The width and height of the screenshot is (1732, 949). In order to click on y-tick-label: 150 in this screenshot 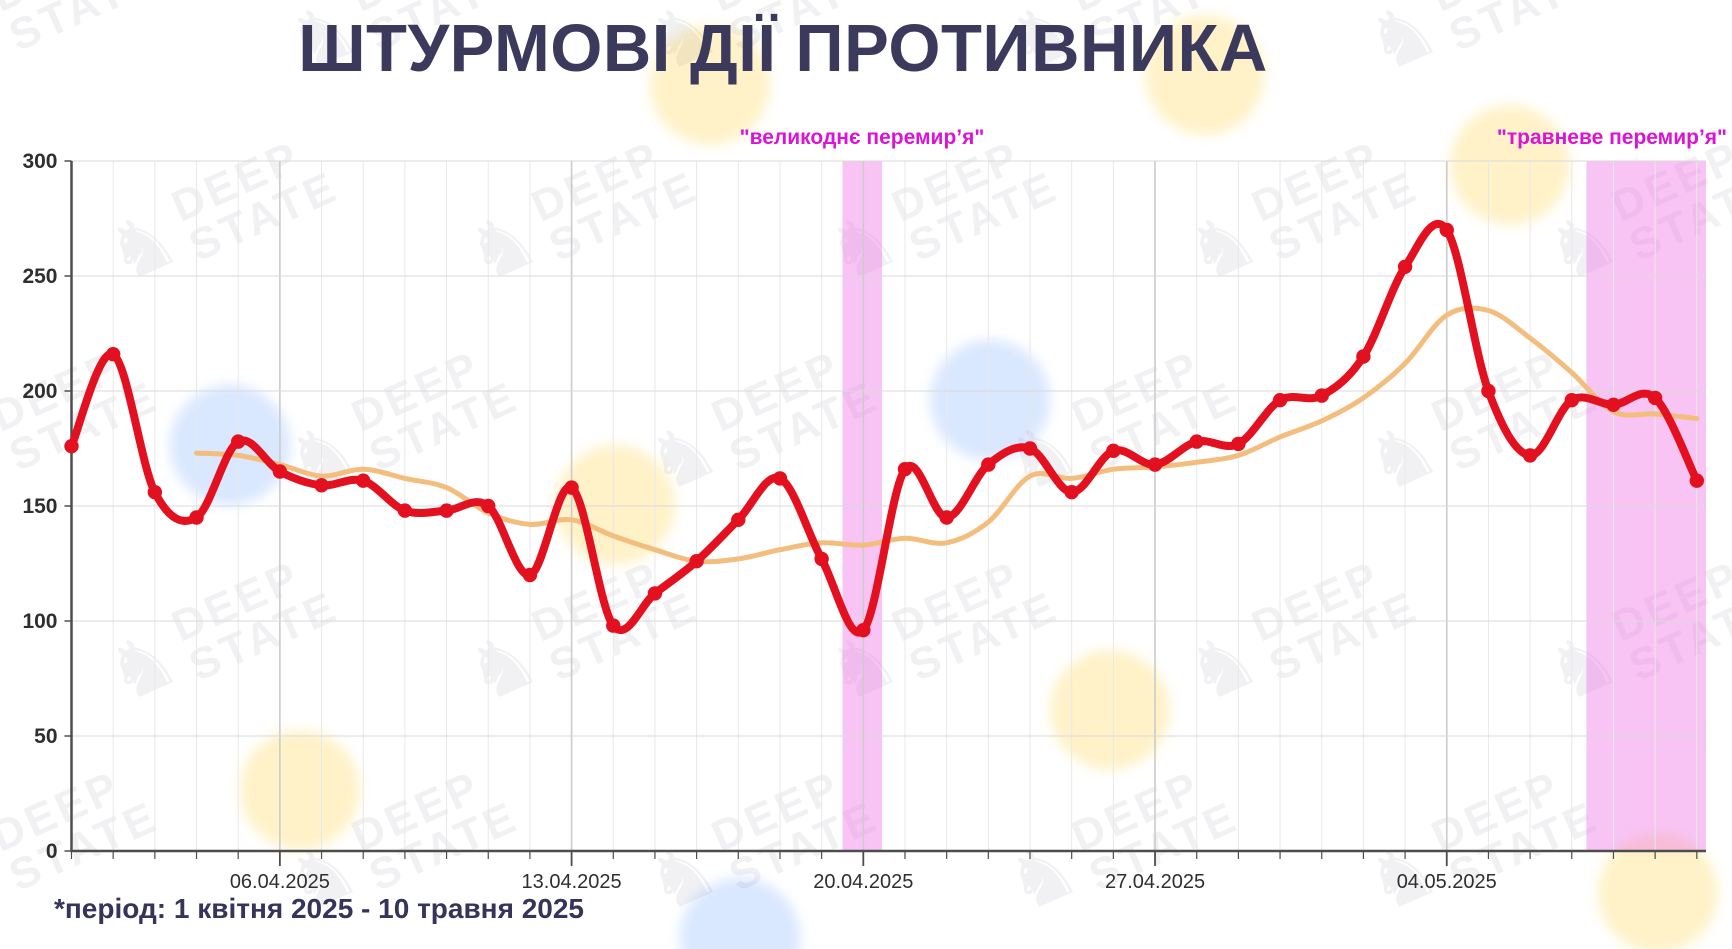, I will do `click(39, 506)`.